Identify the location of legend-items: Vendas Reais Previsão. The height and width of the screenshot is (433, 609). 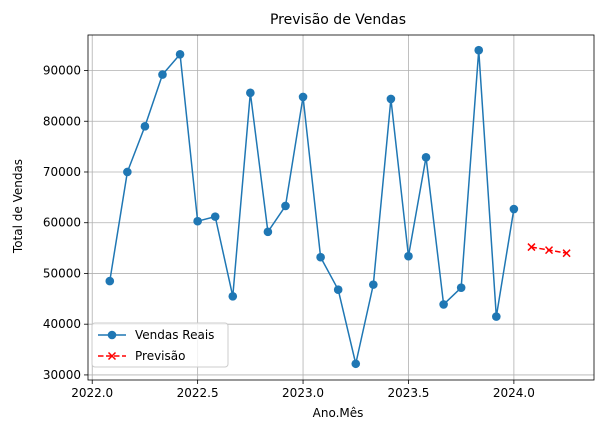
(156, 345).